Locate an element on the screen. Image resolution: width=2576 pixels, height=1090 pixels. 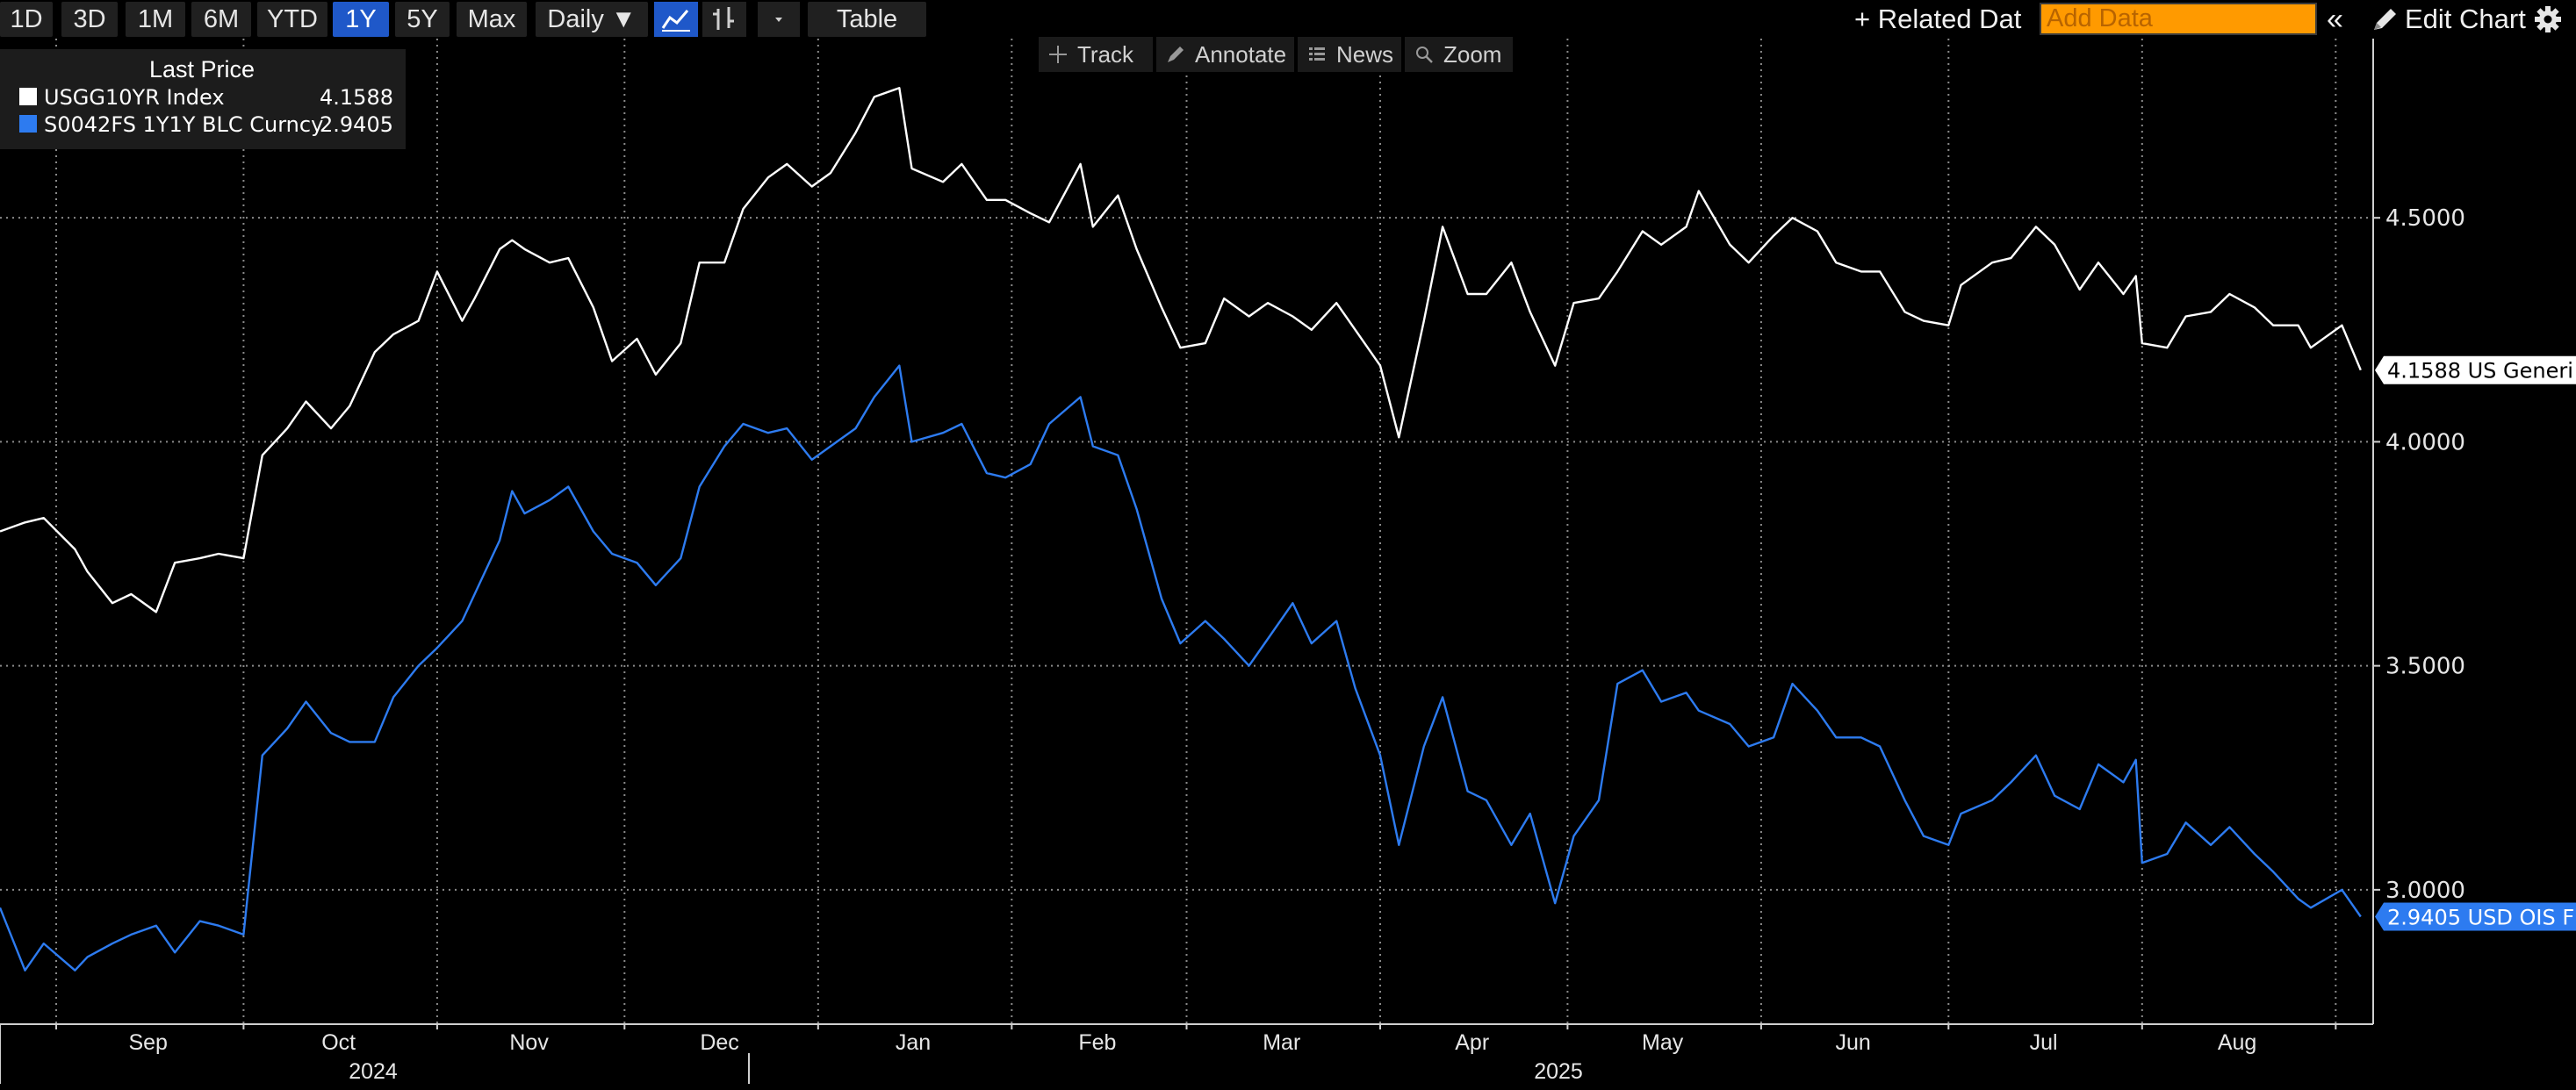
pencil-icon is located at coordinates (2384, 19).